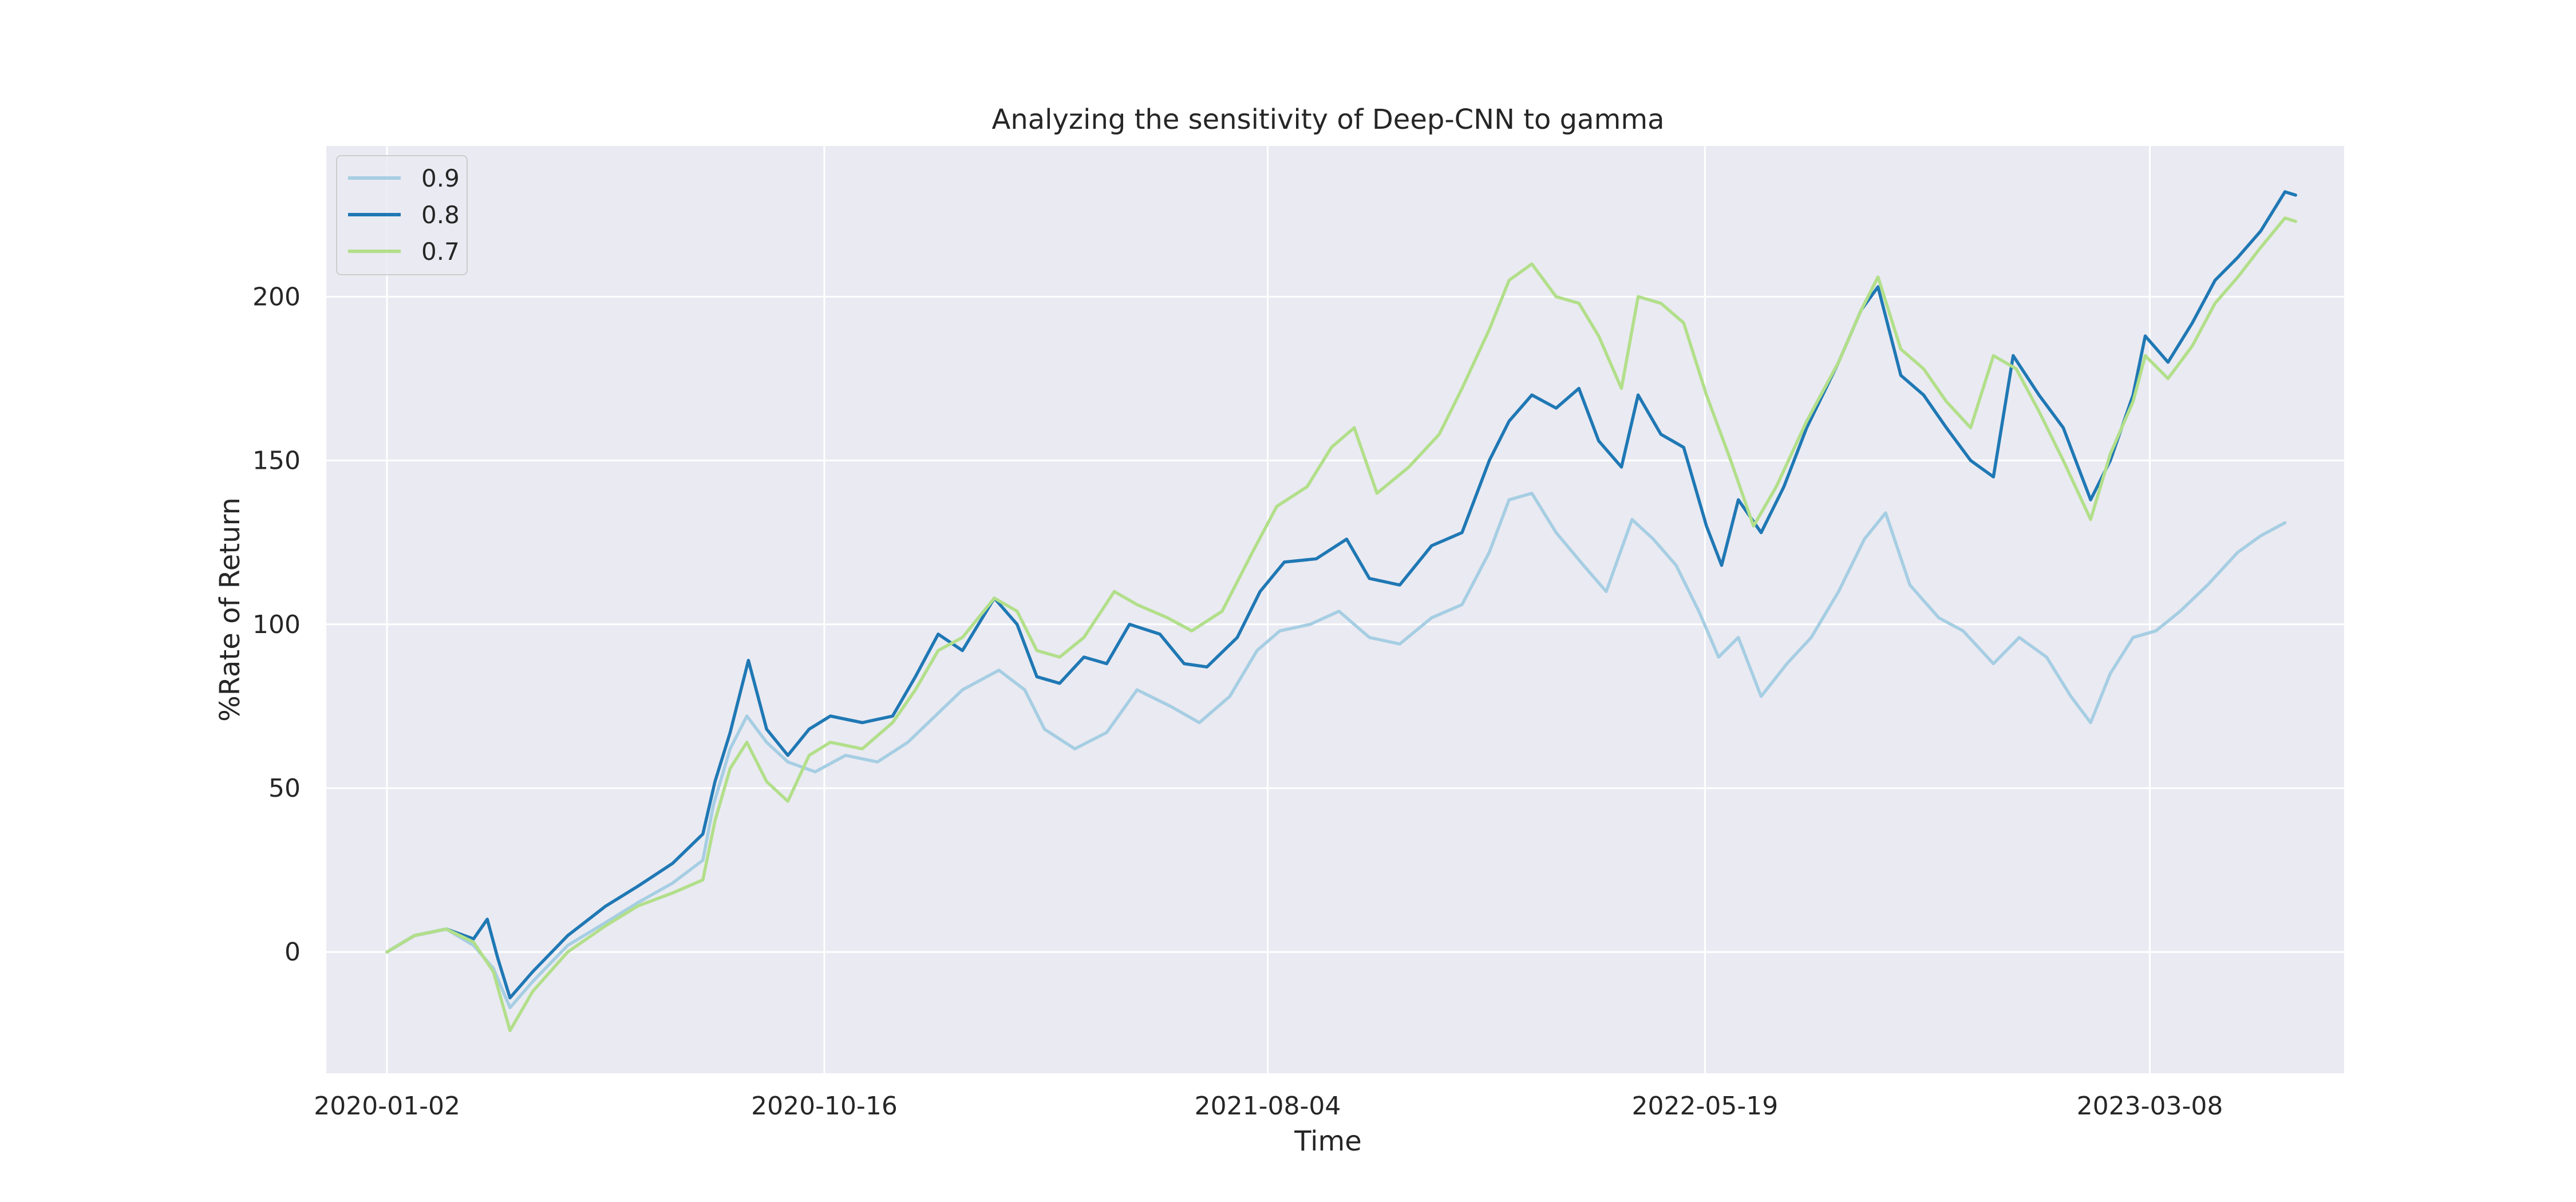  Describe the element at coordinates (230, 610) in the screenshot. I see `y-axis-title: %Rate of Return` at that location.